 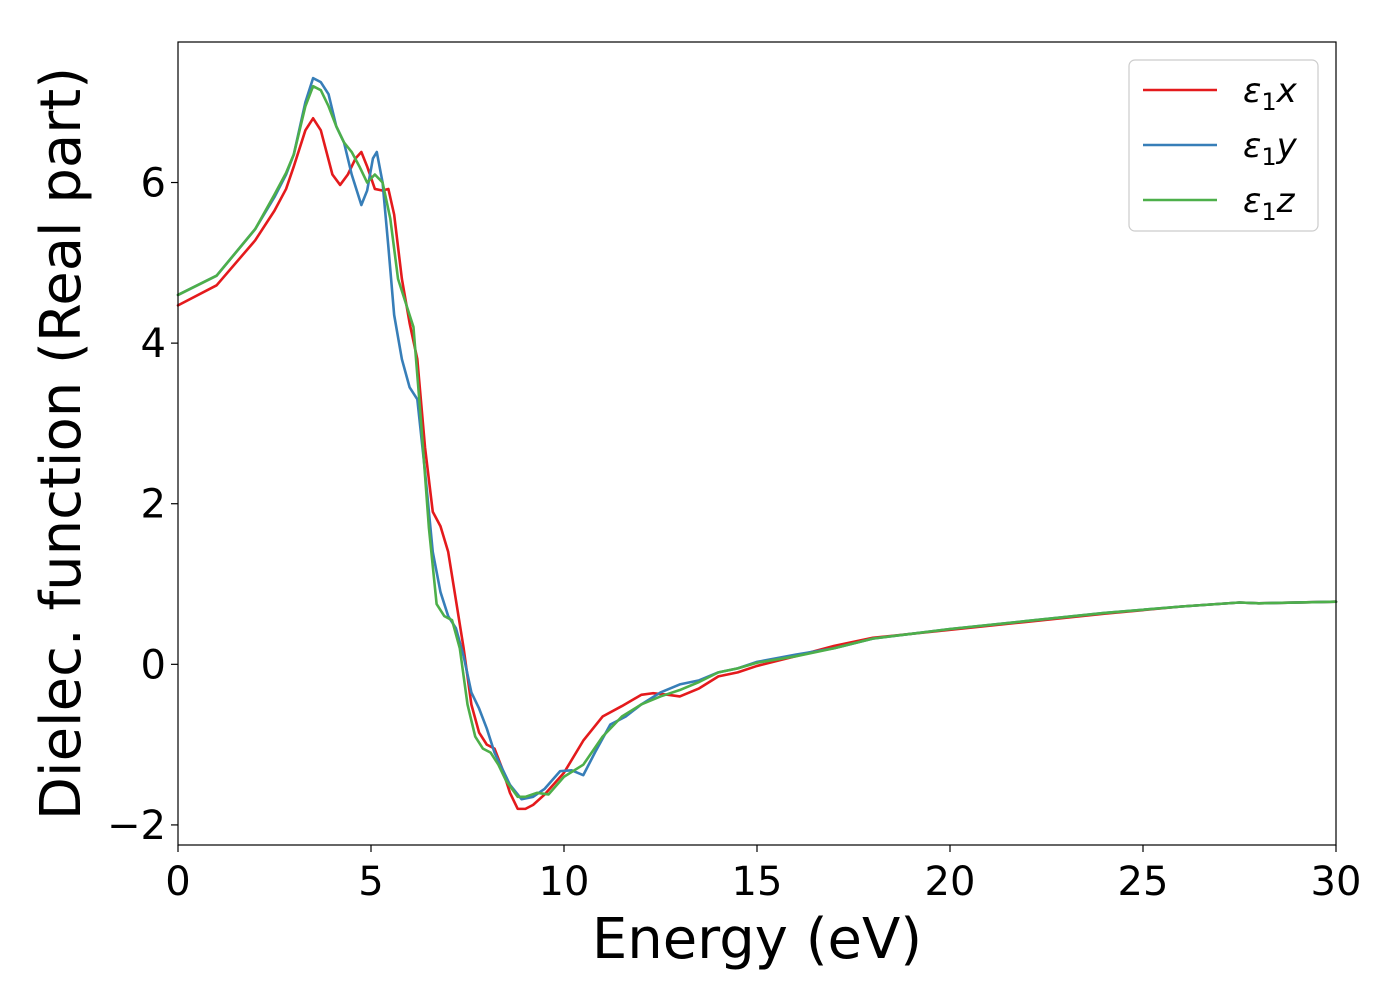 What do you see at coordinates (1220, 148) in the screenshot?
I see `legend-item-y: ε1y` at bounding box center [1220, 148].